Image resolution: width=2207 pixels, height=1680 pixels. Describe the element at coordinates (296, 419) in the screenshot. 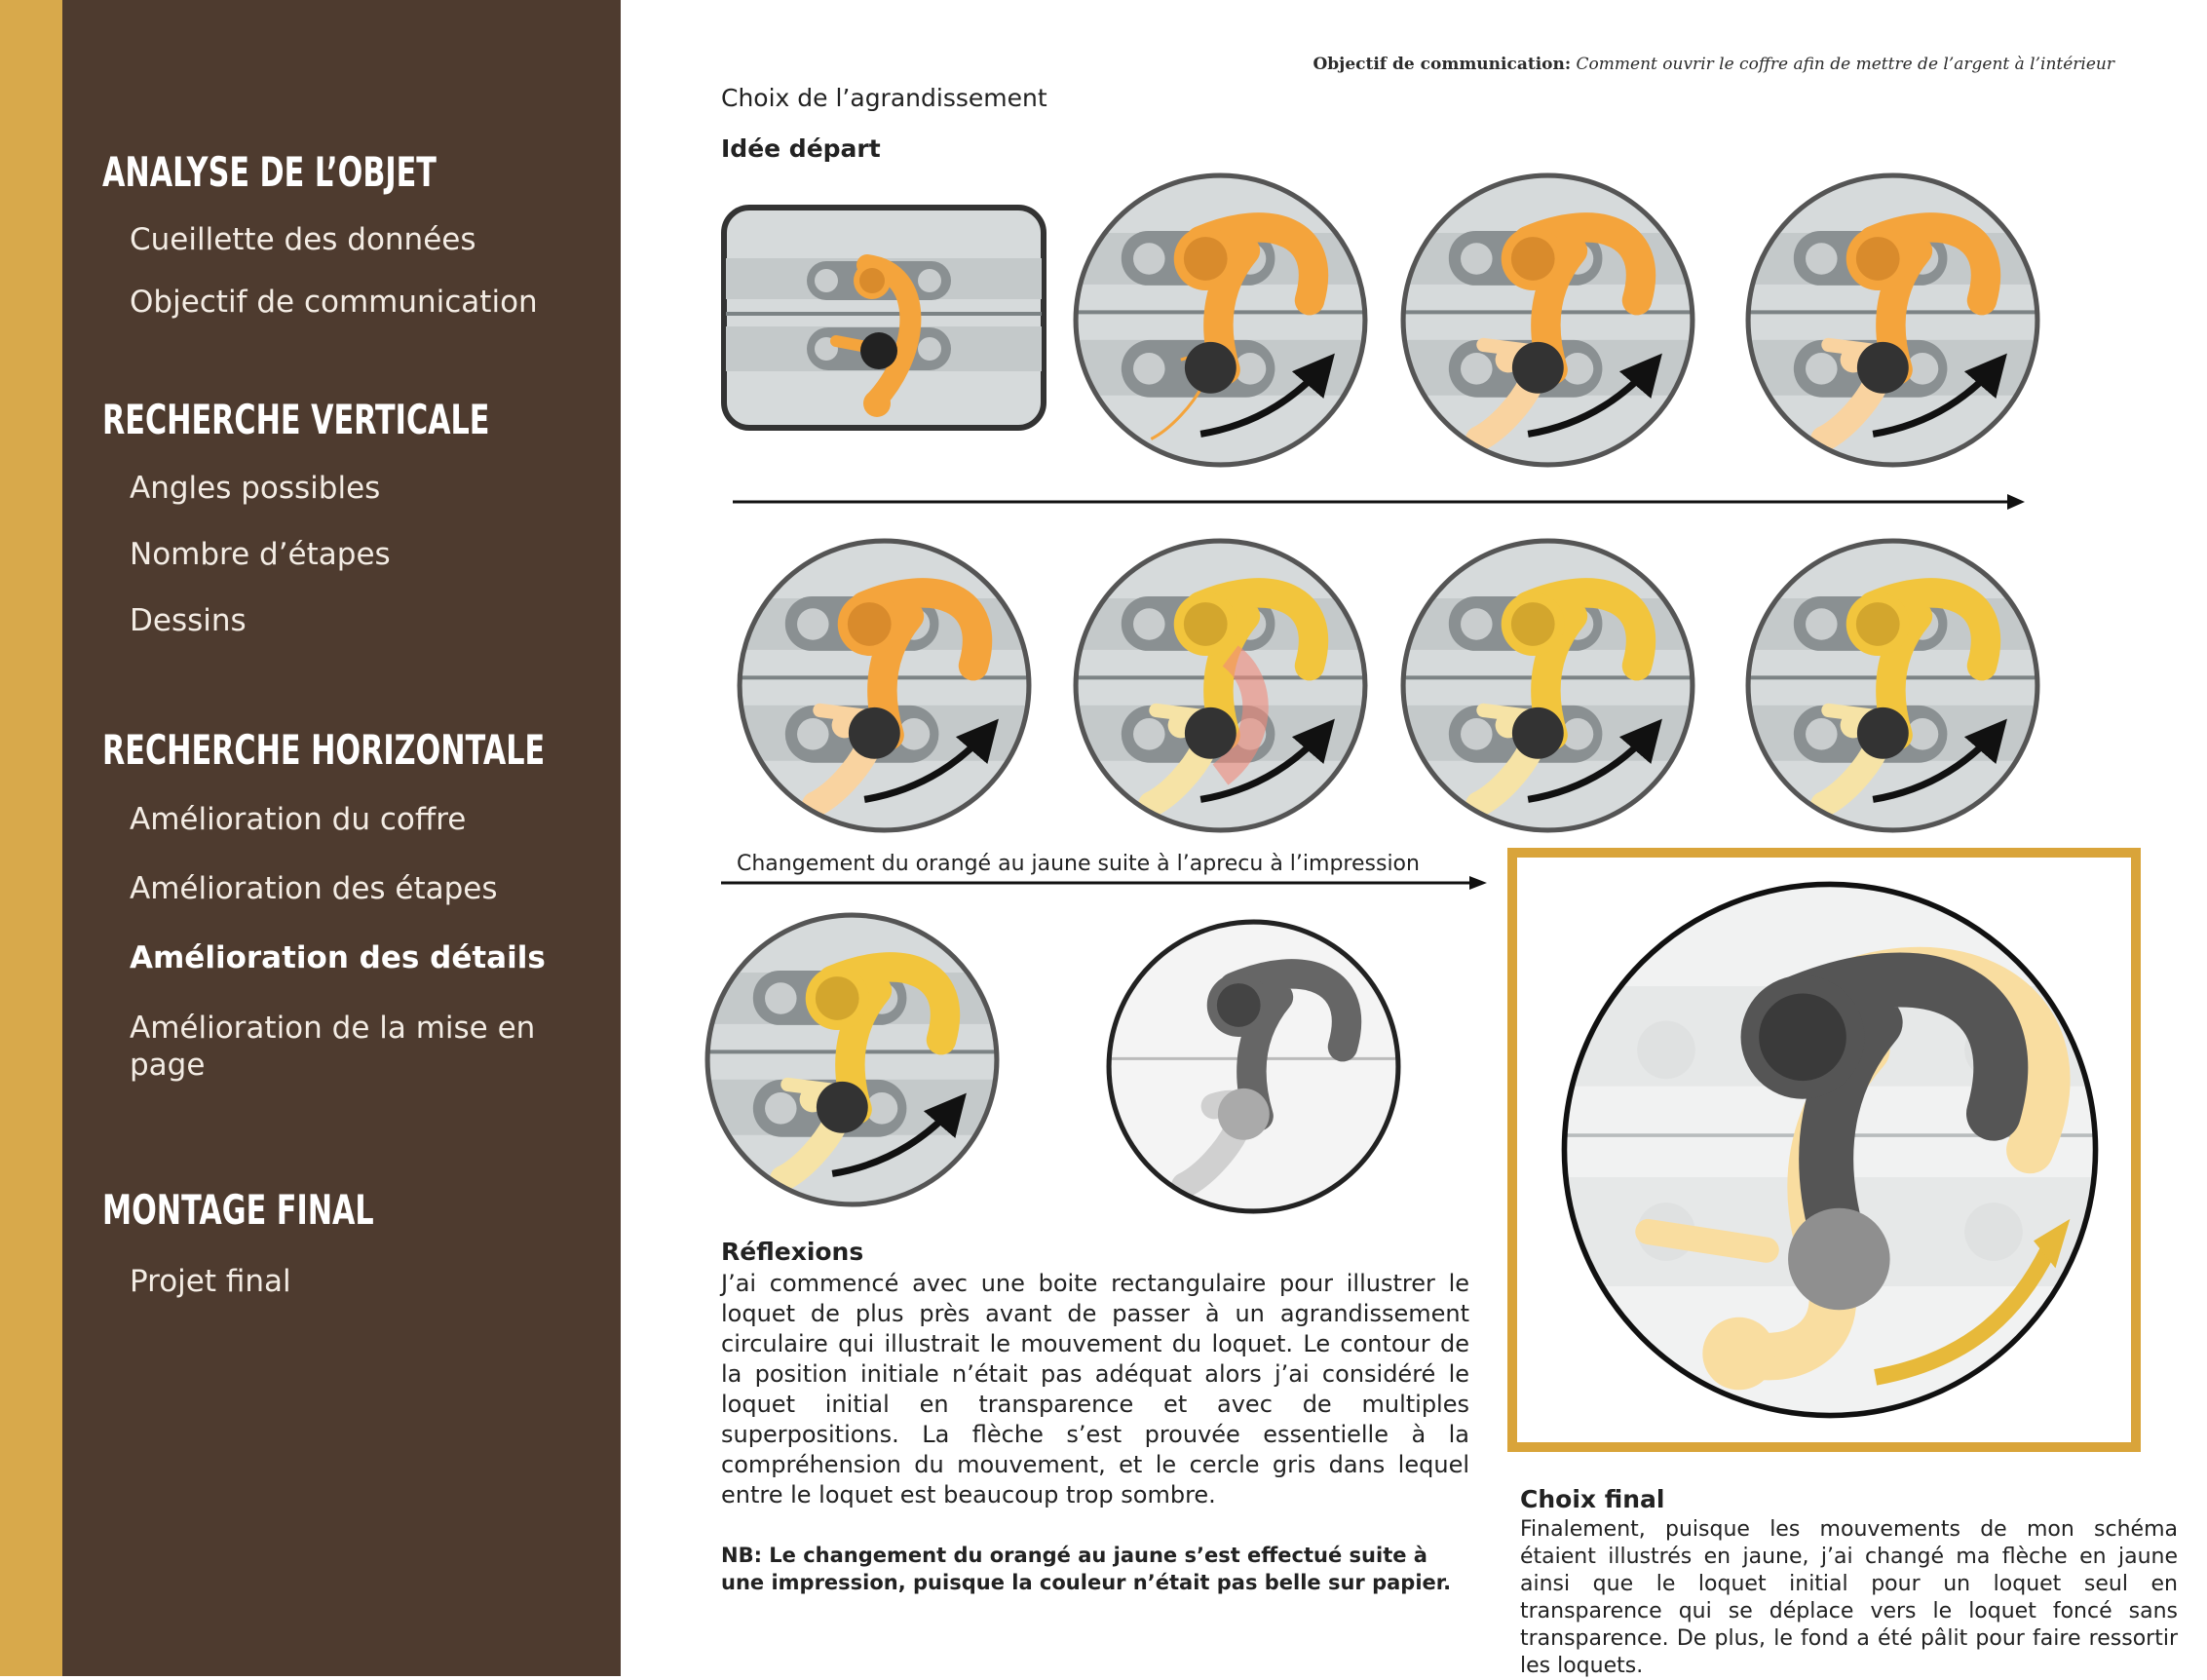

I see `section-title-verticale: RECHERCHE VERTICALE` at that location.